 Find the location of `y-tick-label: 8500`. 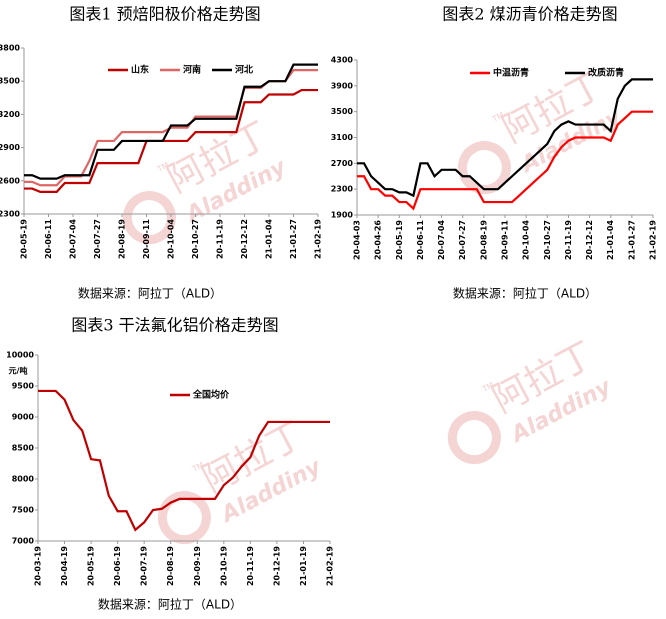

y-tick-label: 8500 is located at coordinates (23, 448).